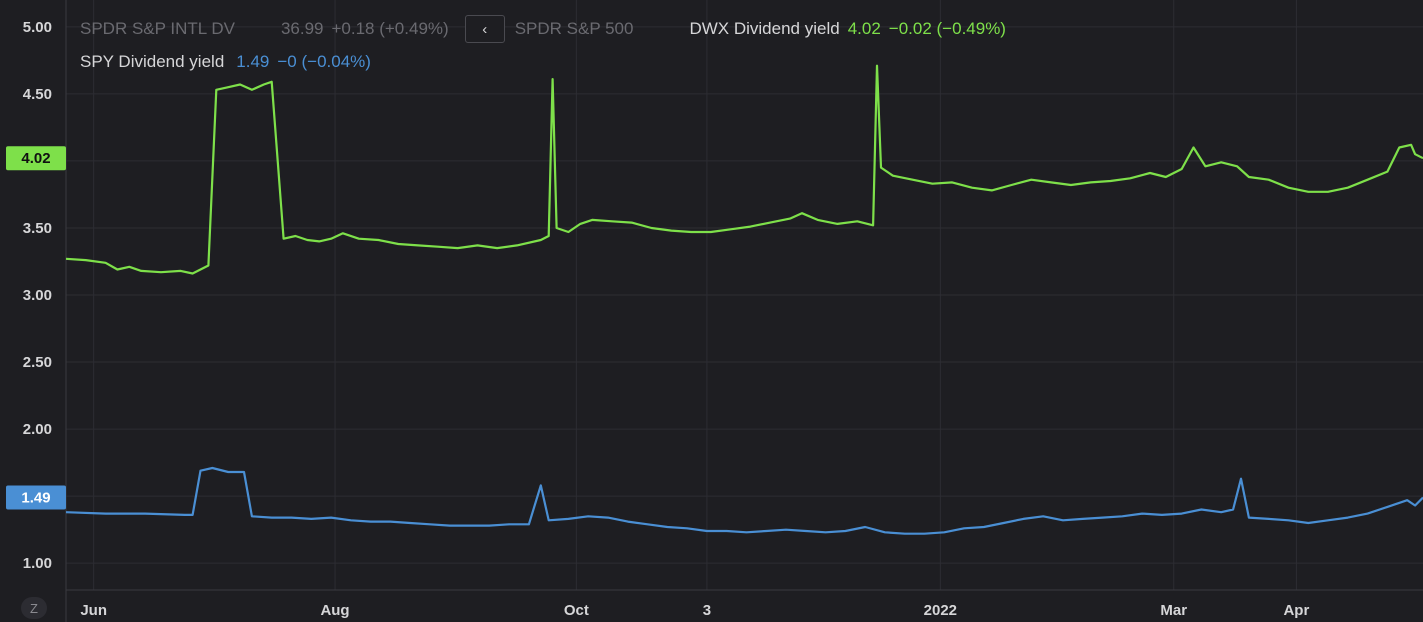 This screenshot has width=1423, height=622. Describe the element at coordinates (390, 28) in the screenshot. I see `compare-symbol-change: +0.18 (+0.49%)` at that location.